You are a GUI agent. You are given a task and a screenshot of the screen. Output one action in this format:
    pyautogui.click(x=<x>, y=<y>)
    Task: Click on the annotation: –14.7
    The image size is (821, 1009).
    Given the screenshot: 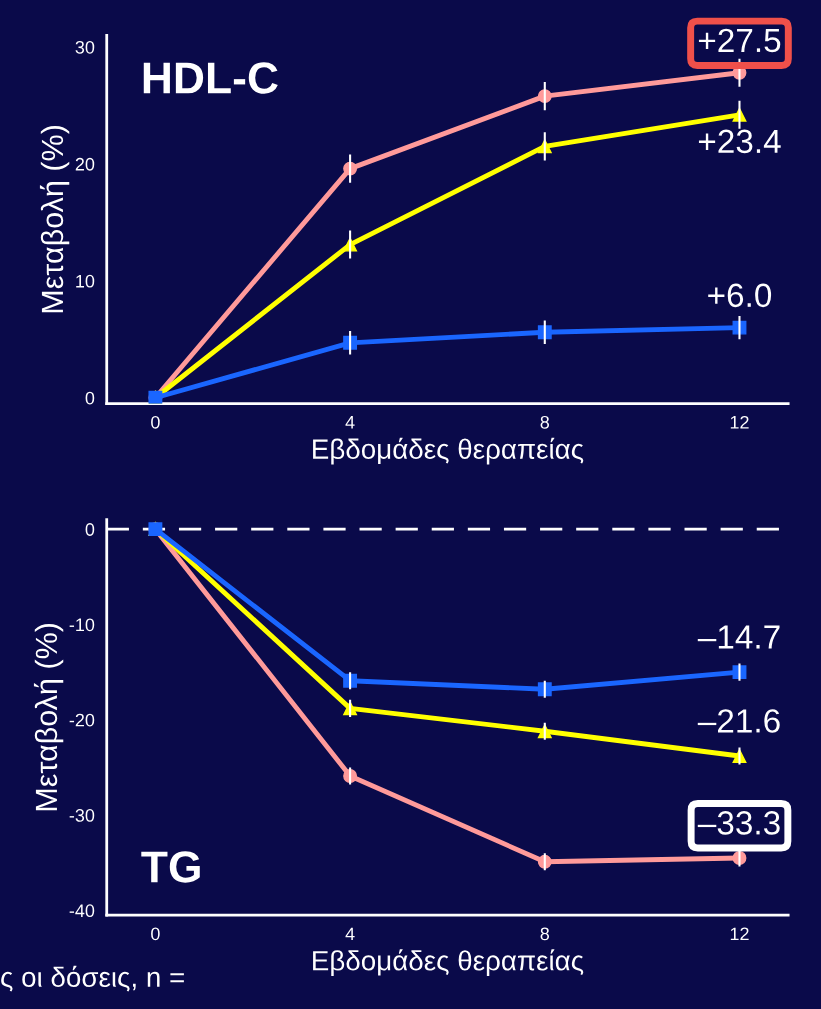 What is the action you would take?
    pyautogui.click(x=738, y=637)
    